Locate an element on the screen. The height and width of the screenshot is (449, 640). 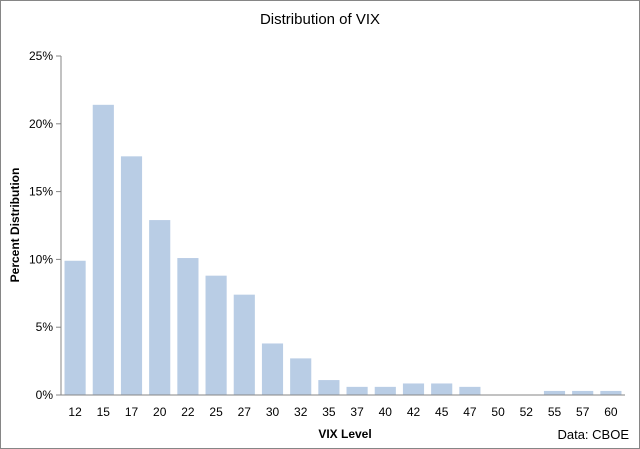
y-tick-label: 20% is located at coordinates (41, 124).